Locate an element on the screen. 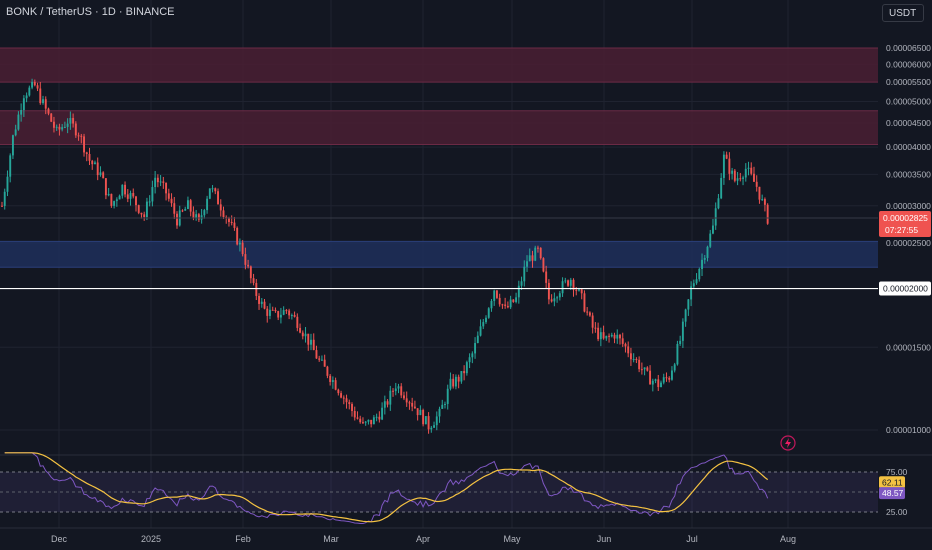 This screenshot has width=932, height=550. symbol-title: BONK / TetherUS · 1D · BINANCE is located at coordinates (90, 12).